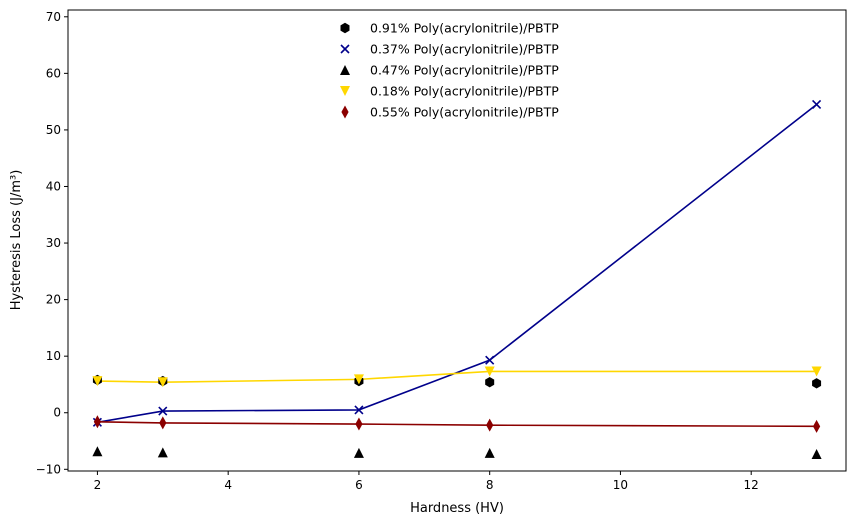  What do you see at coordinates (98, 485) in the screenshot?
I see `x-tick-label: 2` at bounding box center [98, 485].